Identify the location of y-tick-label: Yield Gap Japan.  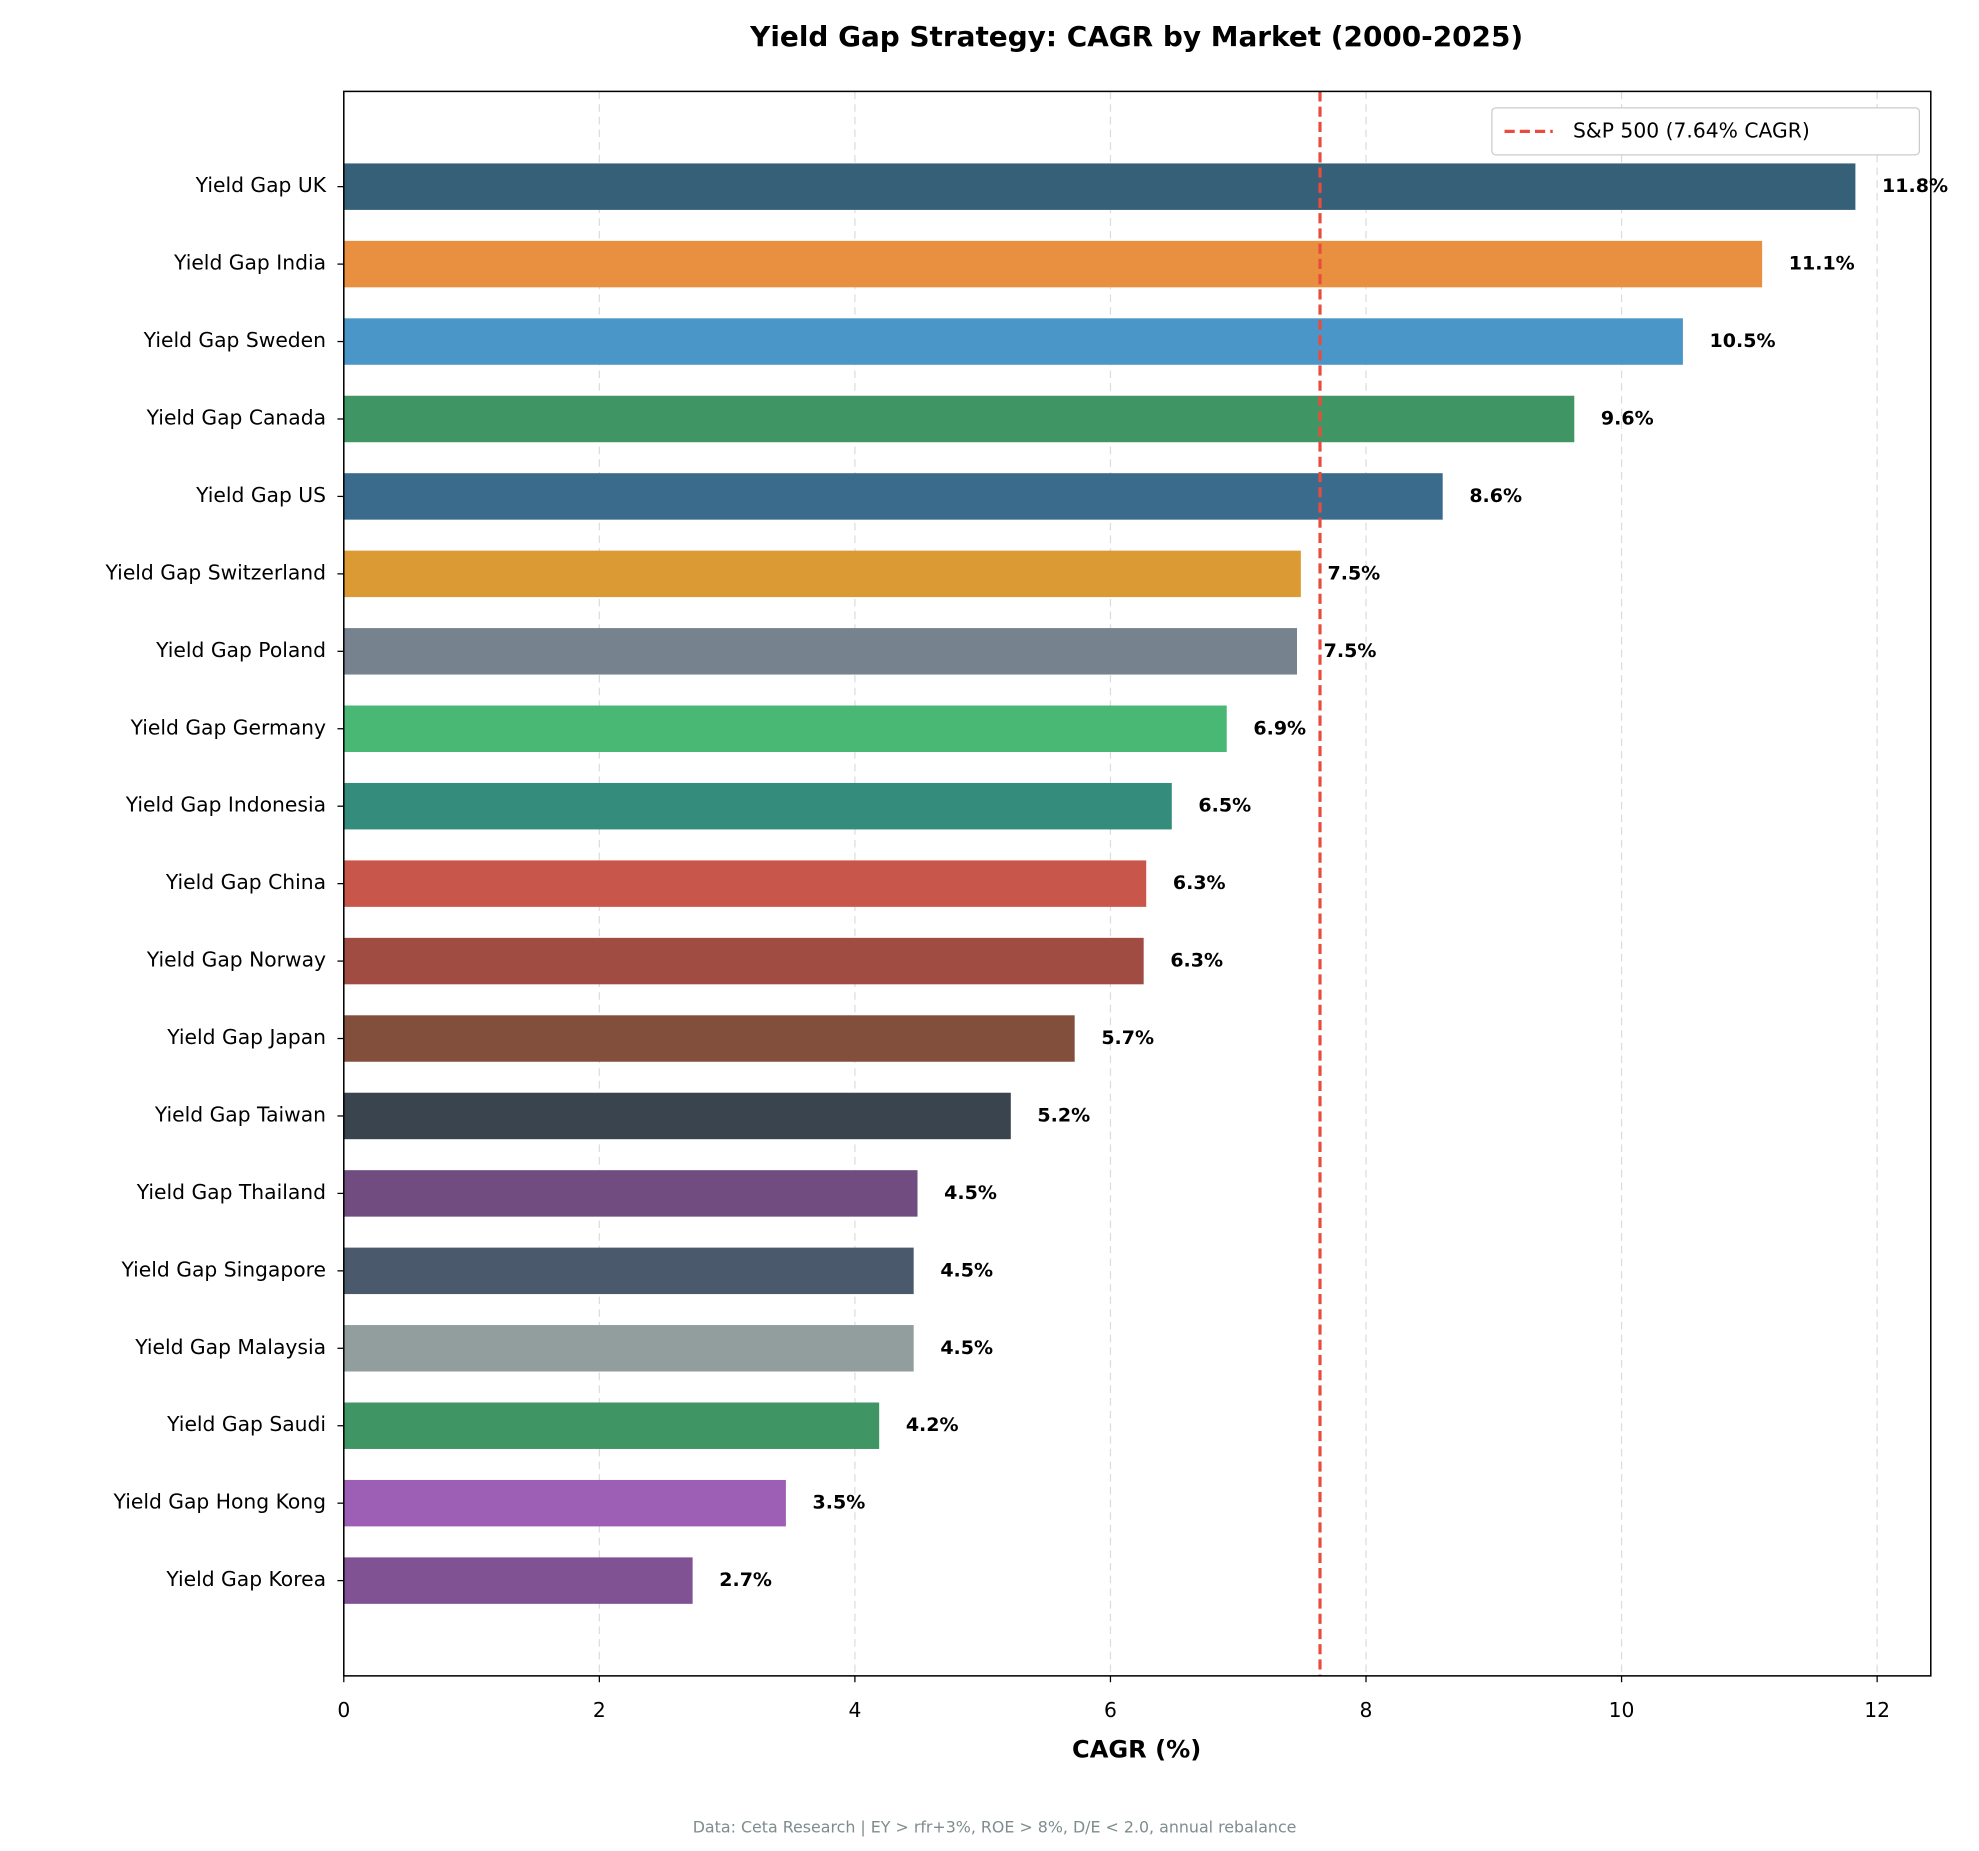
(246, 1037).